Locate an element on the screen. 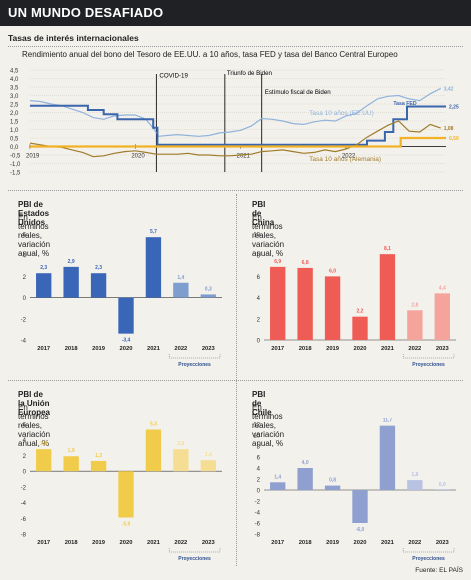 The height and width of the screenshot is (580, 471). bar-value-label: 6,0 is located at coordinates (332, 271).